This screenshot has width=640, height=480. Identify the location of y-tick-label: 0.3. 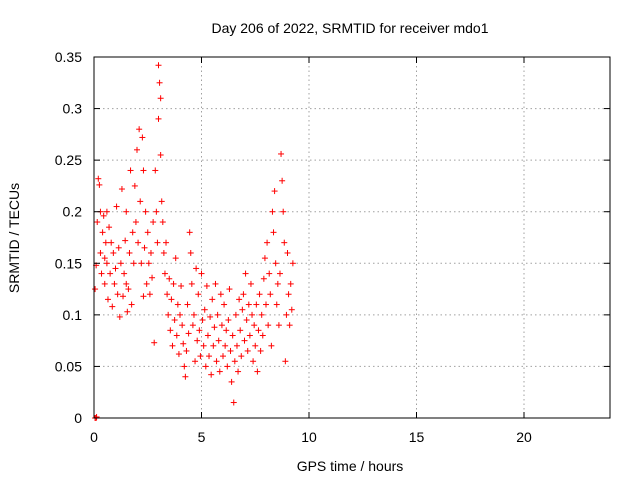
(73, 109).